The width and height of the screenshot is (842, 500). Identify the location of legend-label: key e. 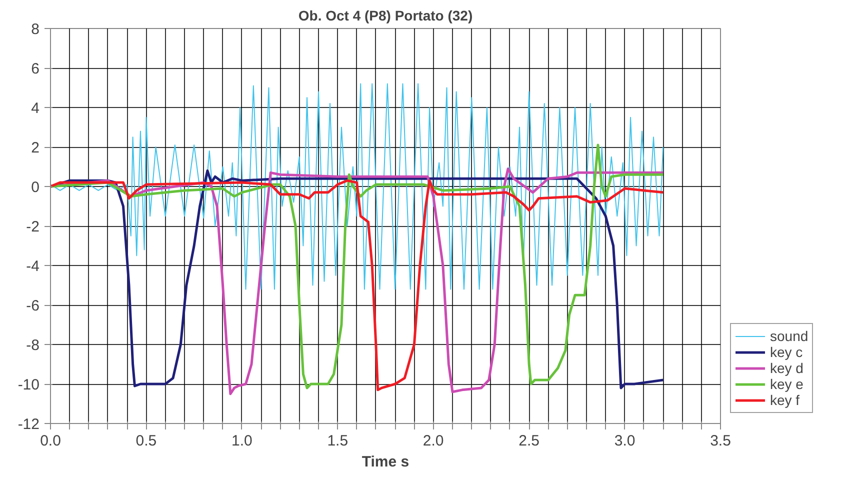
(787, 384).